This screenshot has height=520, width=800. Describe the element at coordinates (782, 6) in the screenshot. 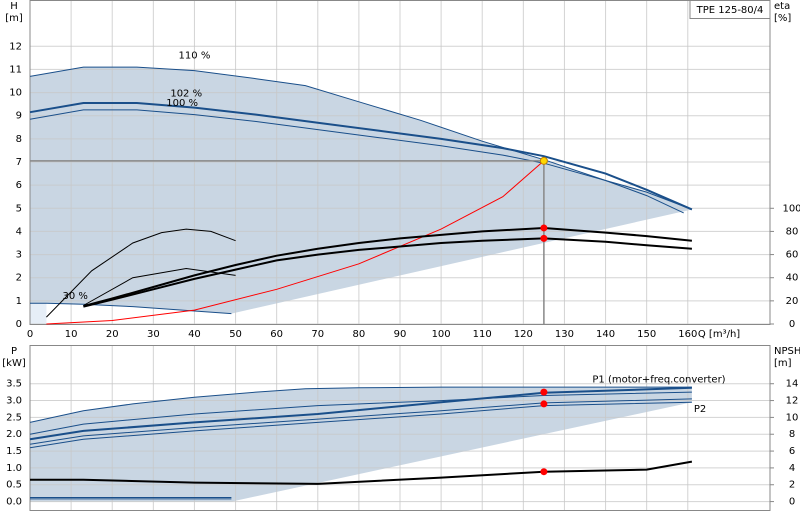

I see `y2-axis-label: eta` at that location.